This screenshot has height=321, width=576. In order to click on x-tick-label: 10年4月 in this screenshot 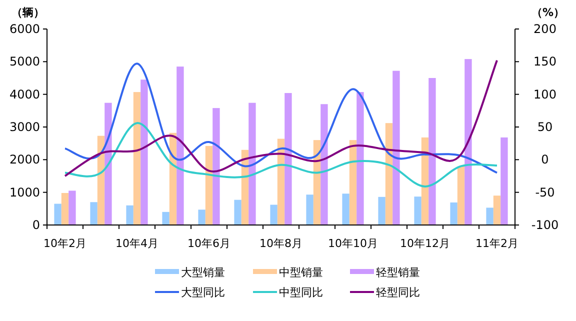, I will do `click(137, 243)`.